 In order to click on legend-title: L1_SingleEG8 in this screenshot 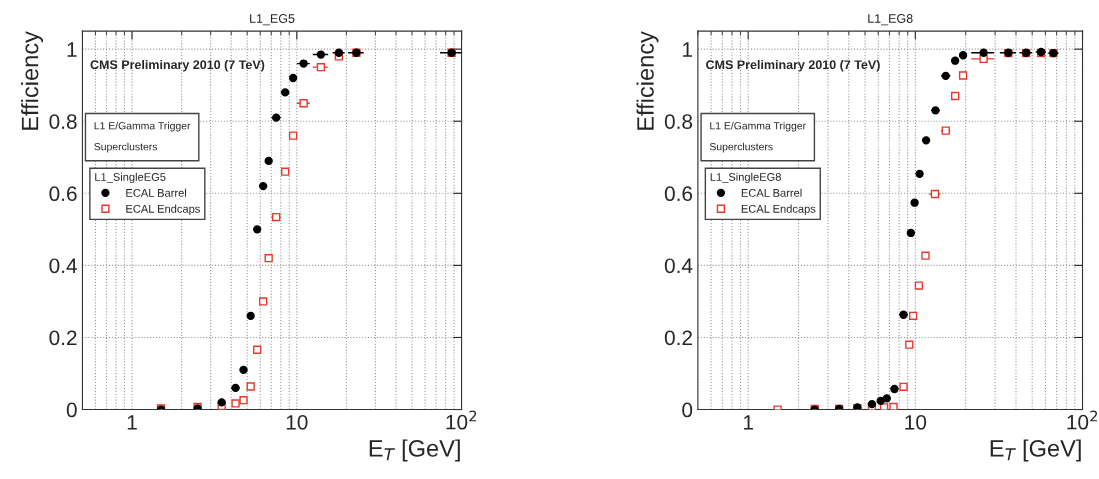, I will do `click(745, 178)`.